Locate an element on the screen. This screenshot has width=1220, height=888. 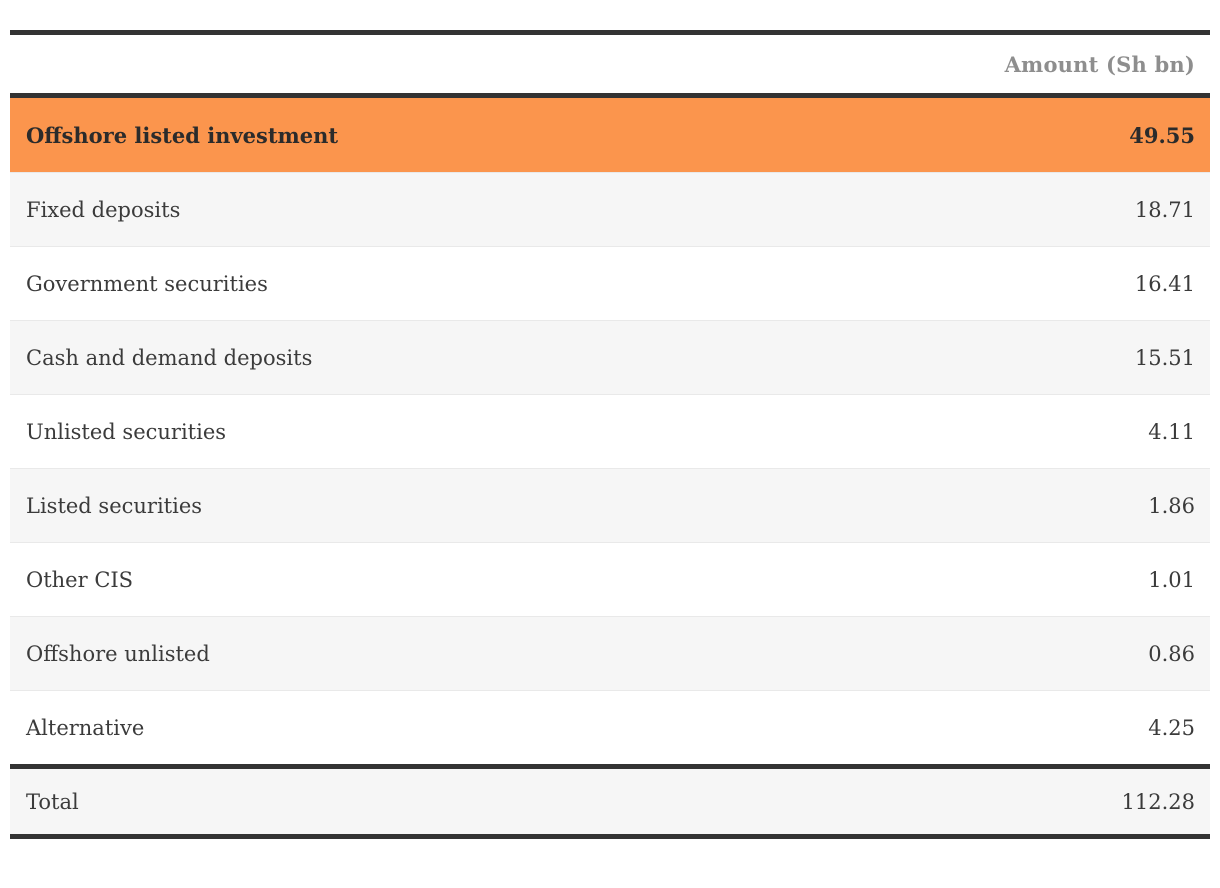
table-row-listed-securities: Listed securities 1.86 is located at coordinates (610, 505).